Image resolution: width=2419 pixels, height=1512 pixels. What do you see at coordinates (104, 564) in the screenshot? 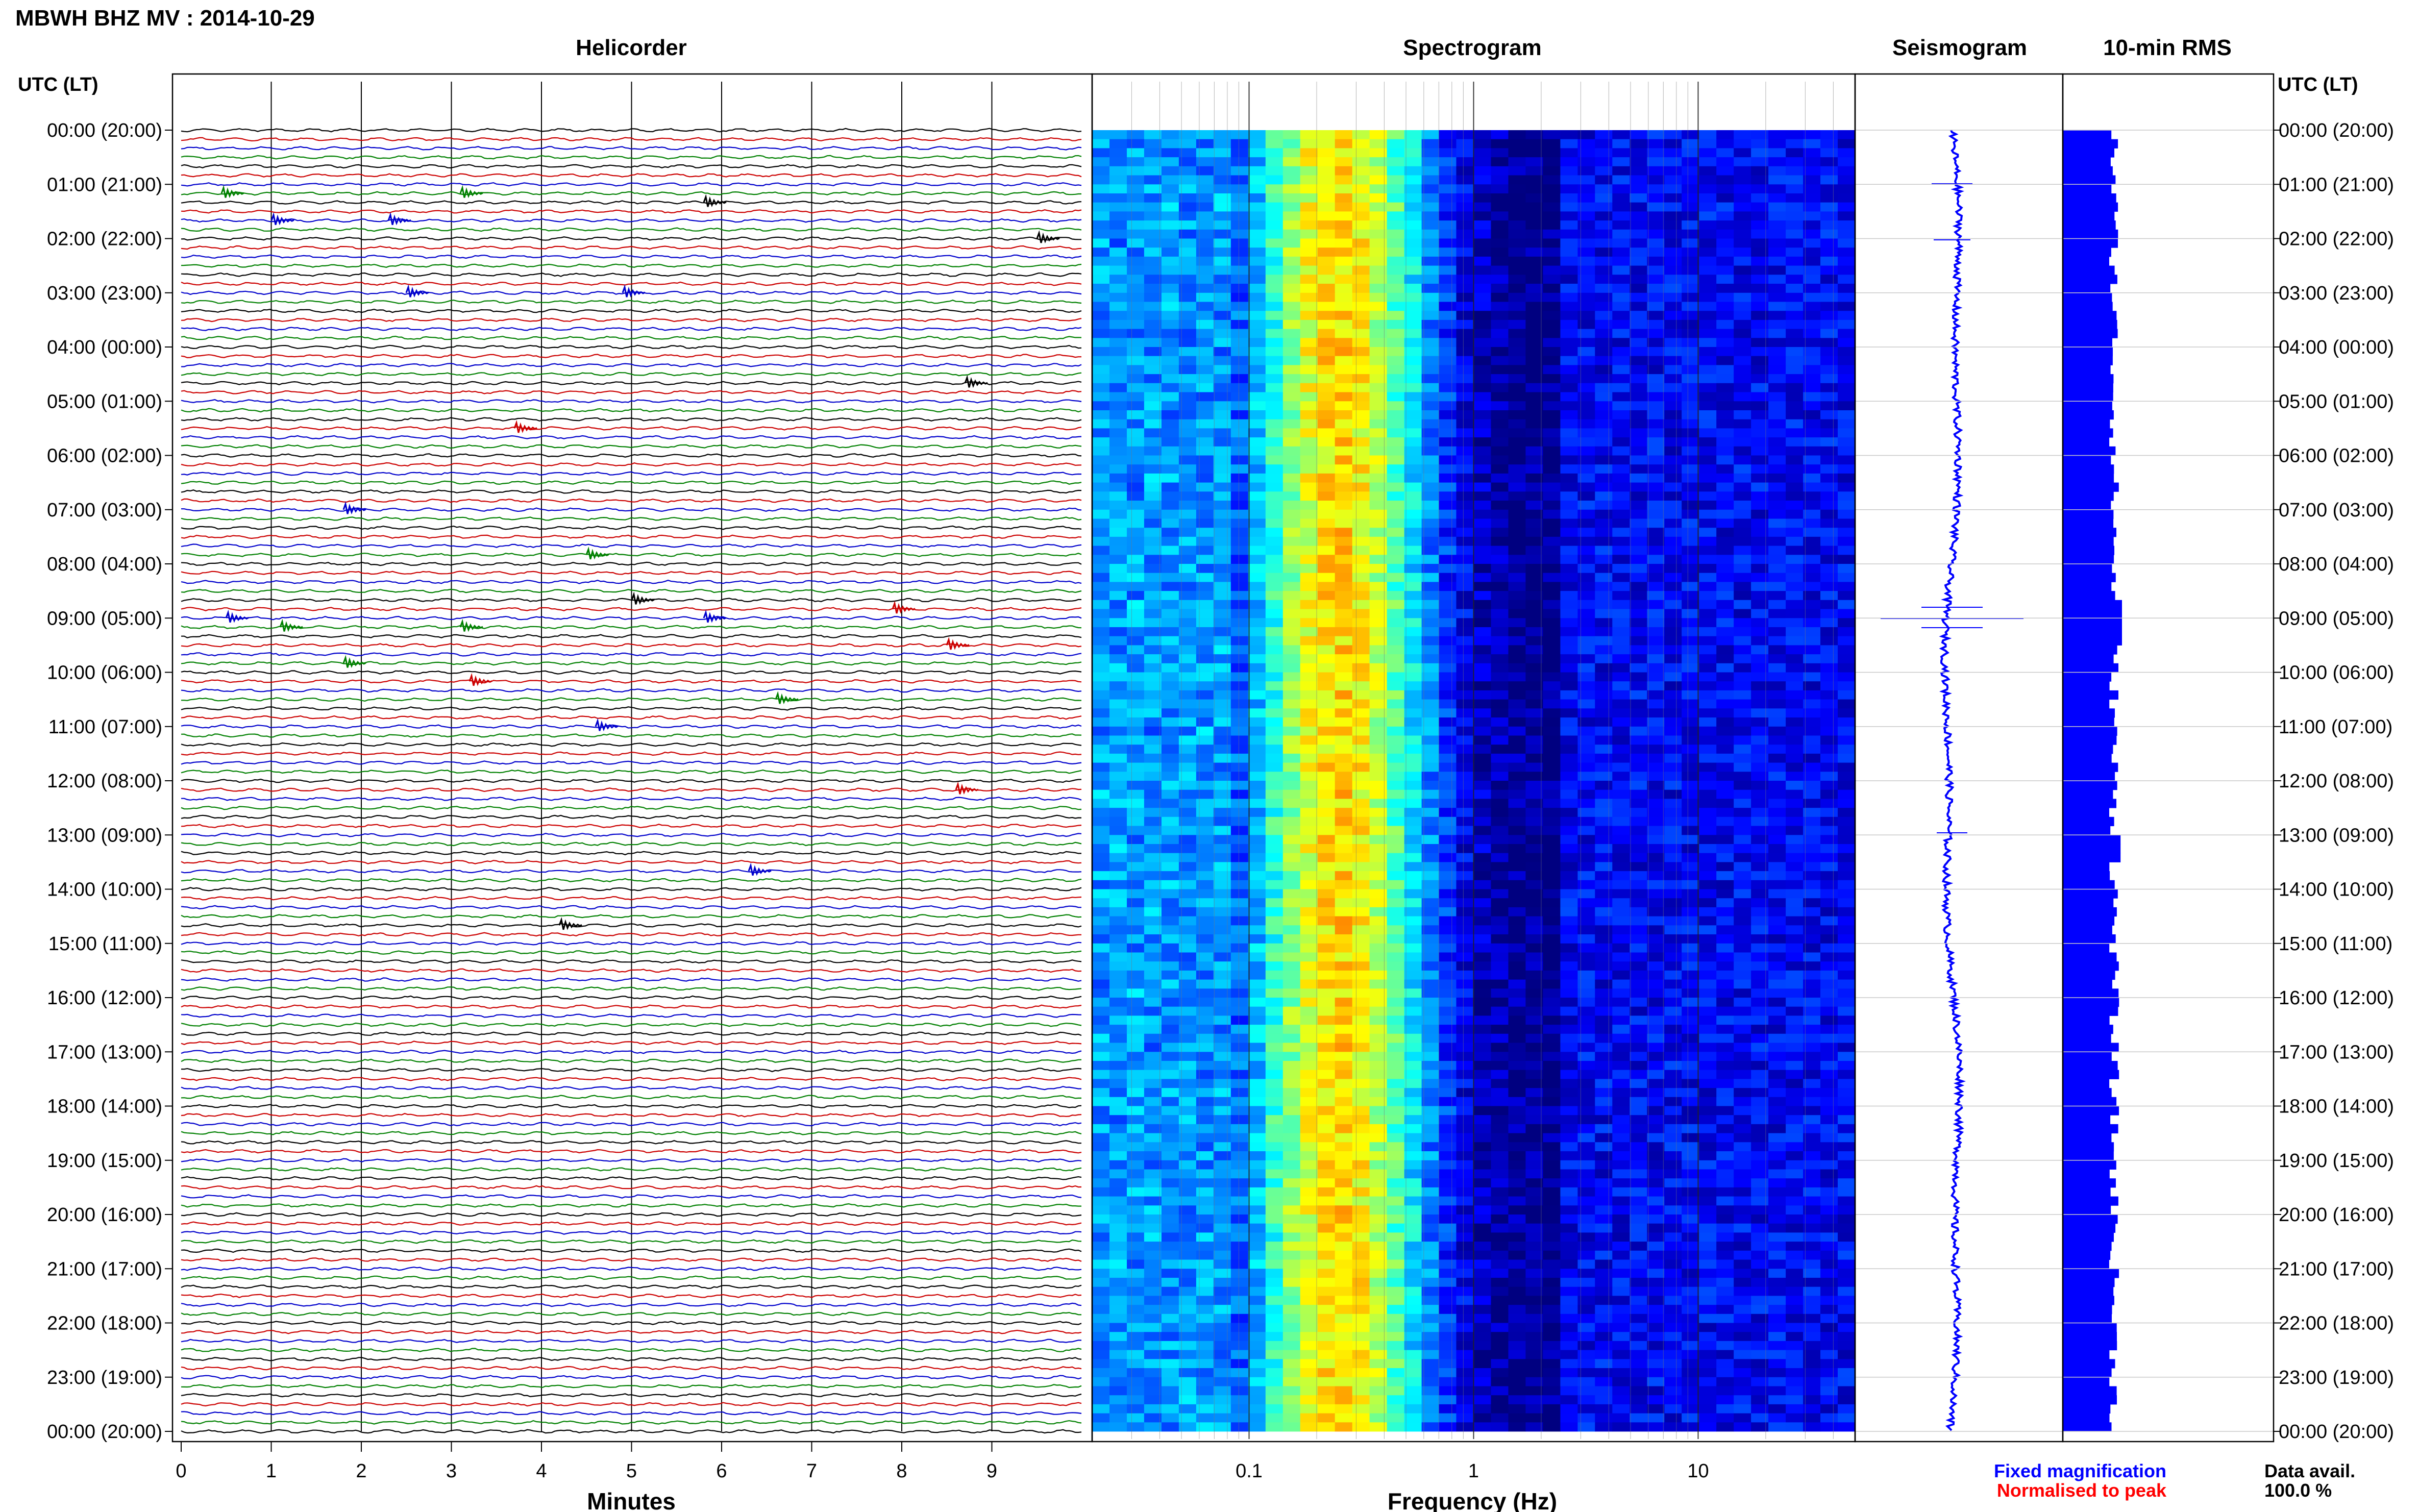
I see `time-label-left: 08:00 (04:00)` at bounding box center [104, 564].